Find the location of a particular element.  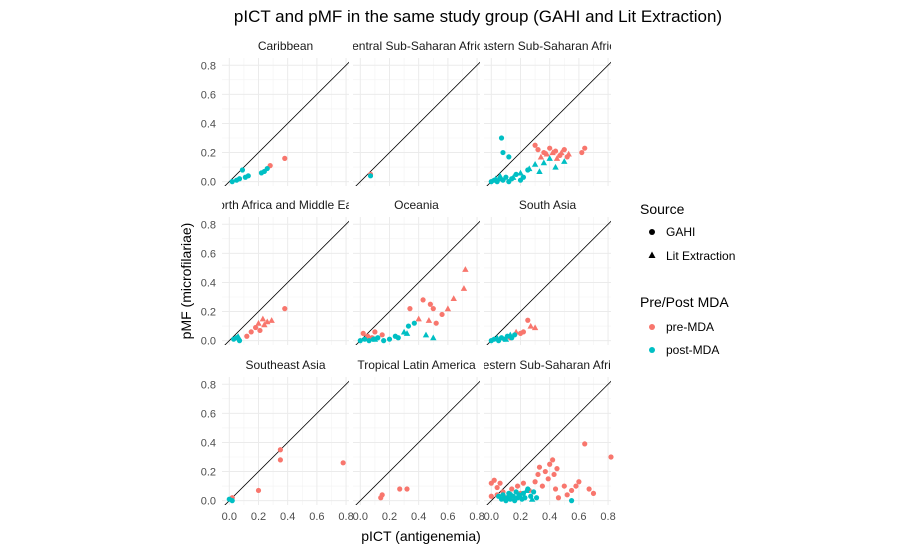

facet-label: South Asia is located at coordinates (548, 205).